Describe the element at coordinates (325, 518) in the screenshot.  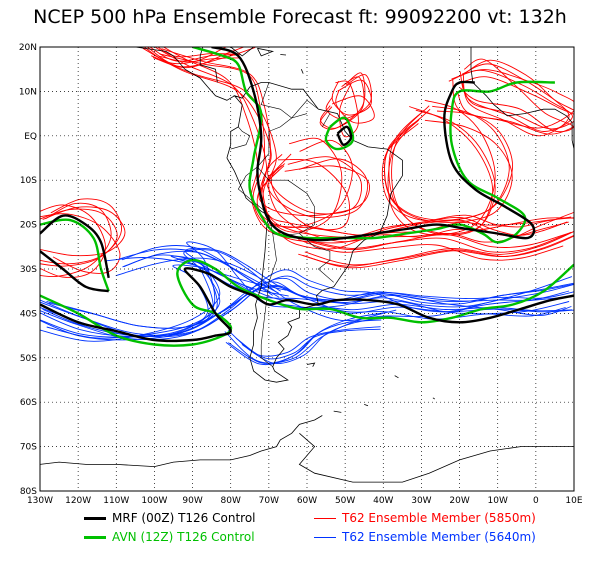
I see `legend-swatch-red-member` at that location.